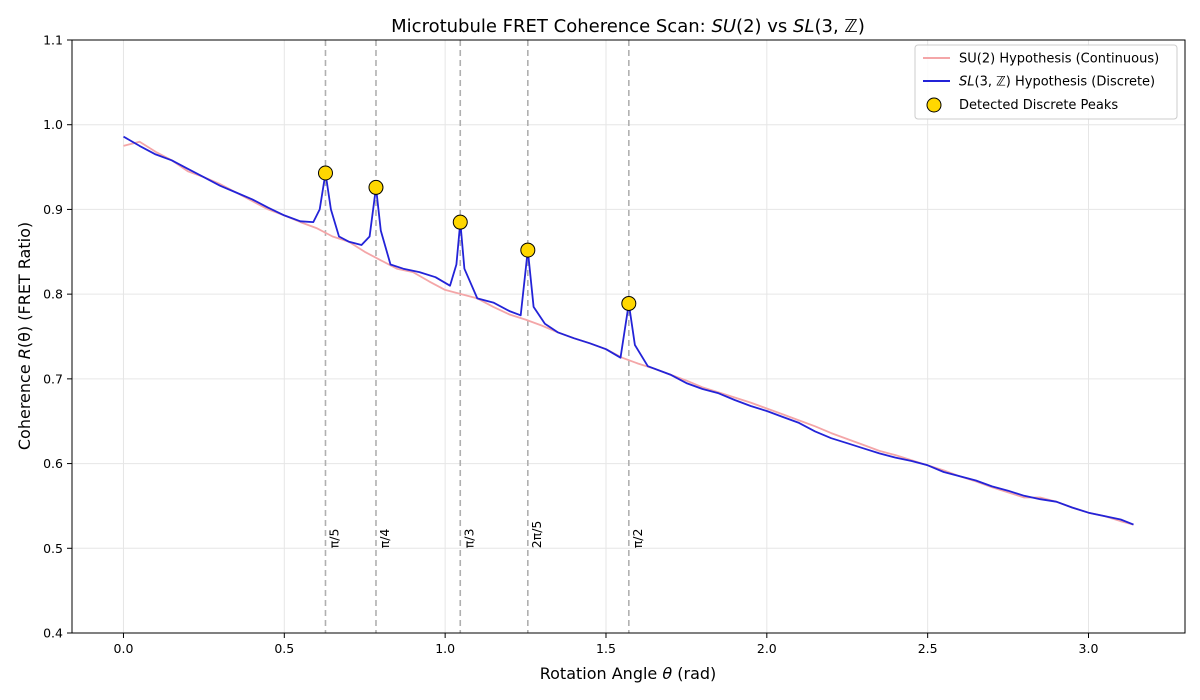  I want to click on legend-peaks-swatch, so click(934, 105).